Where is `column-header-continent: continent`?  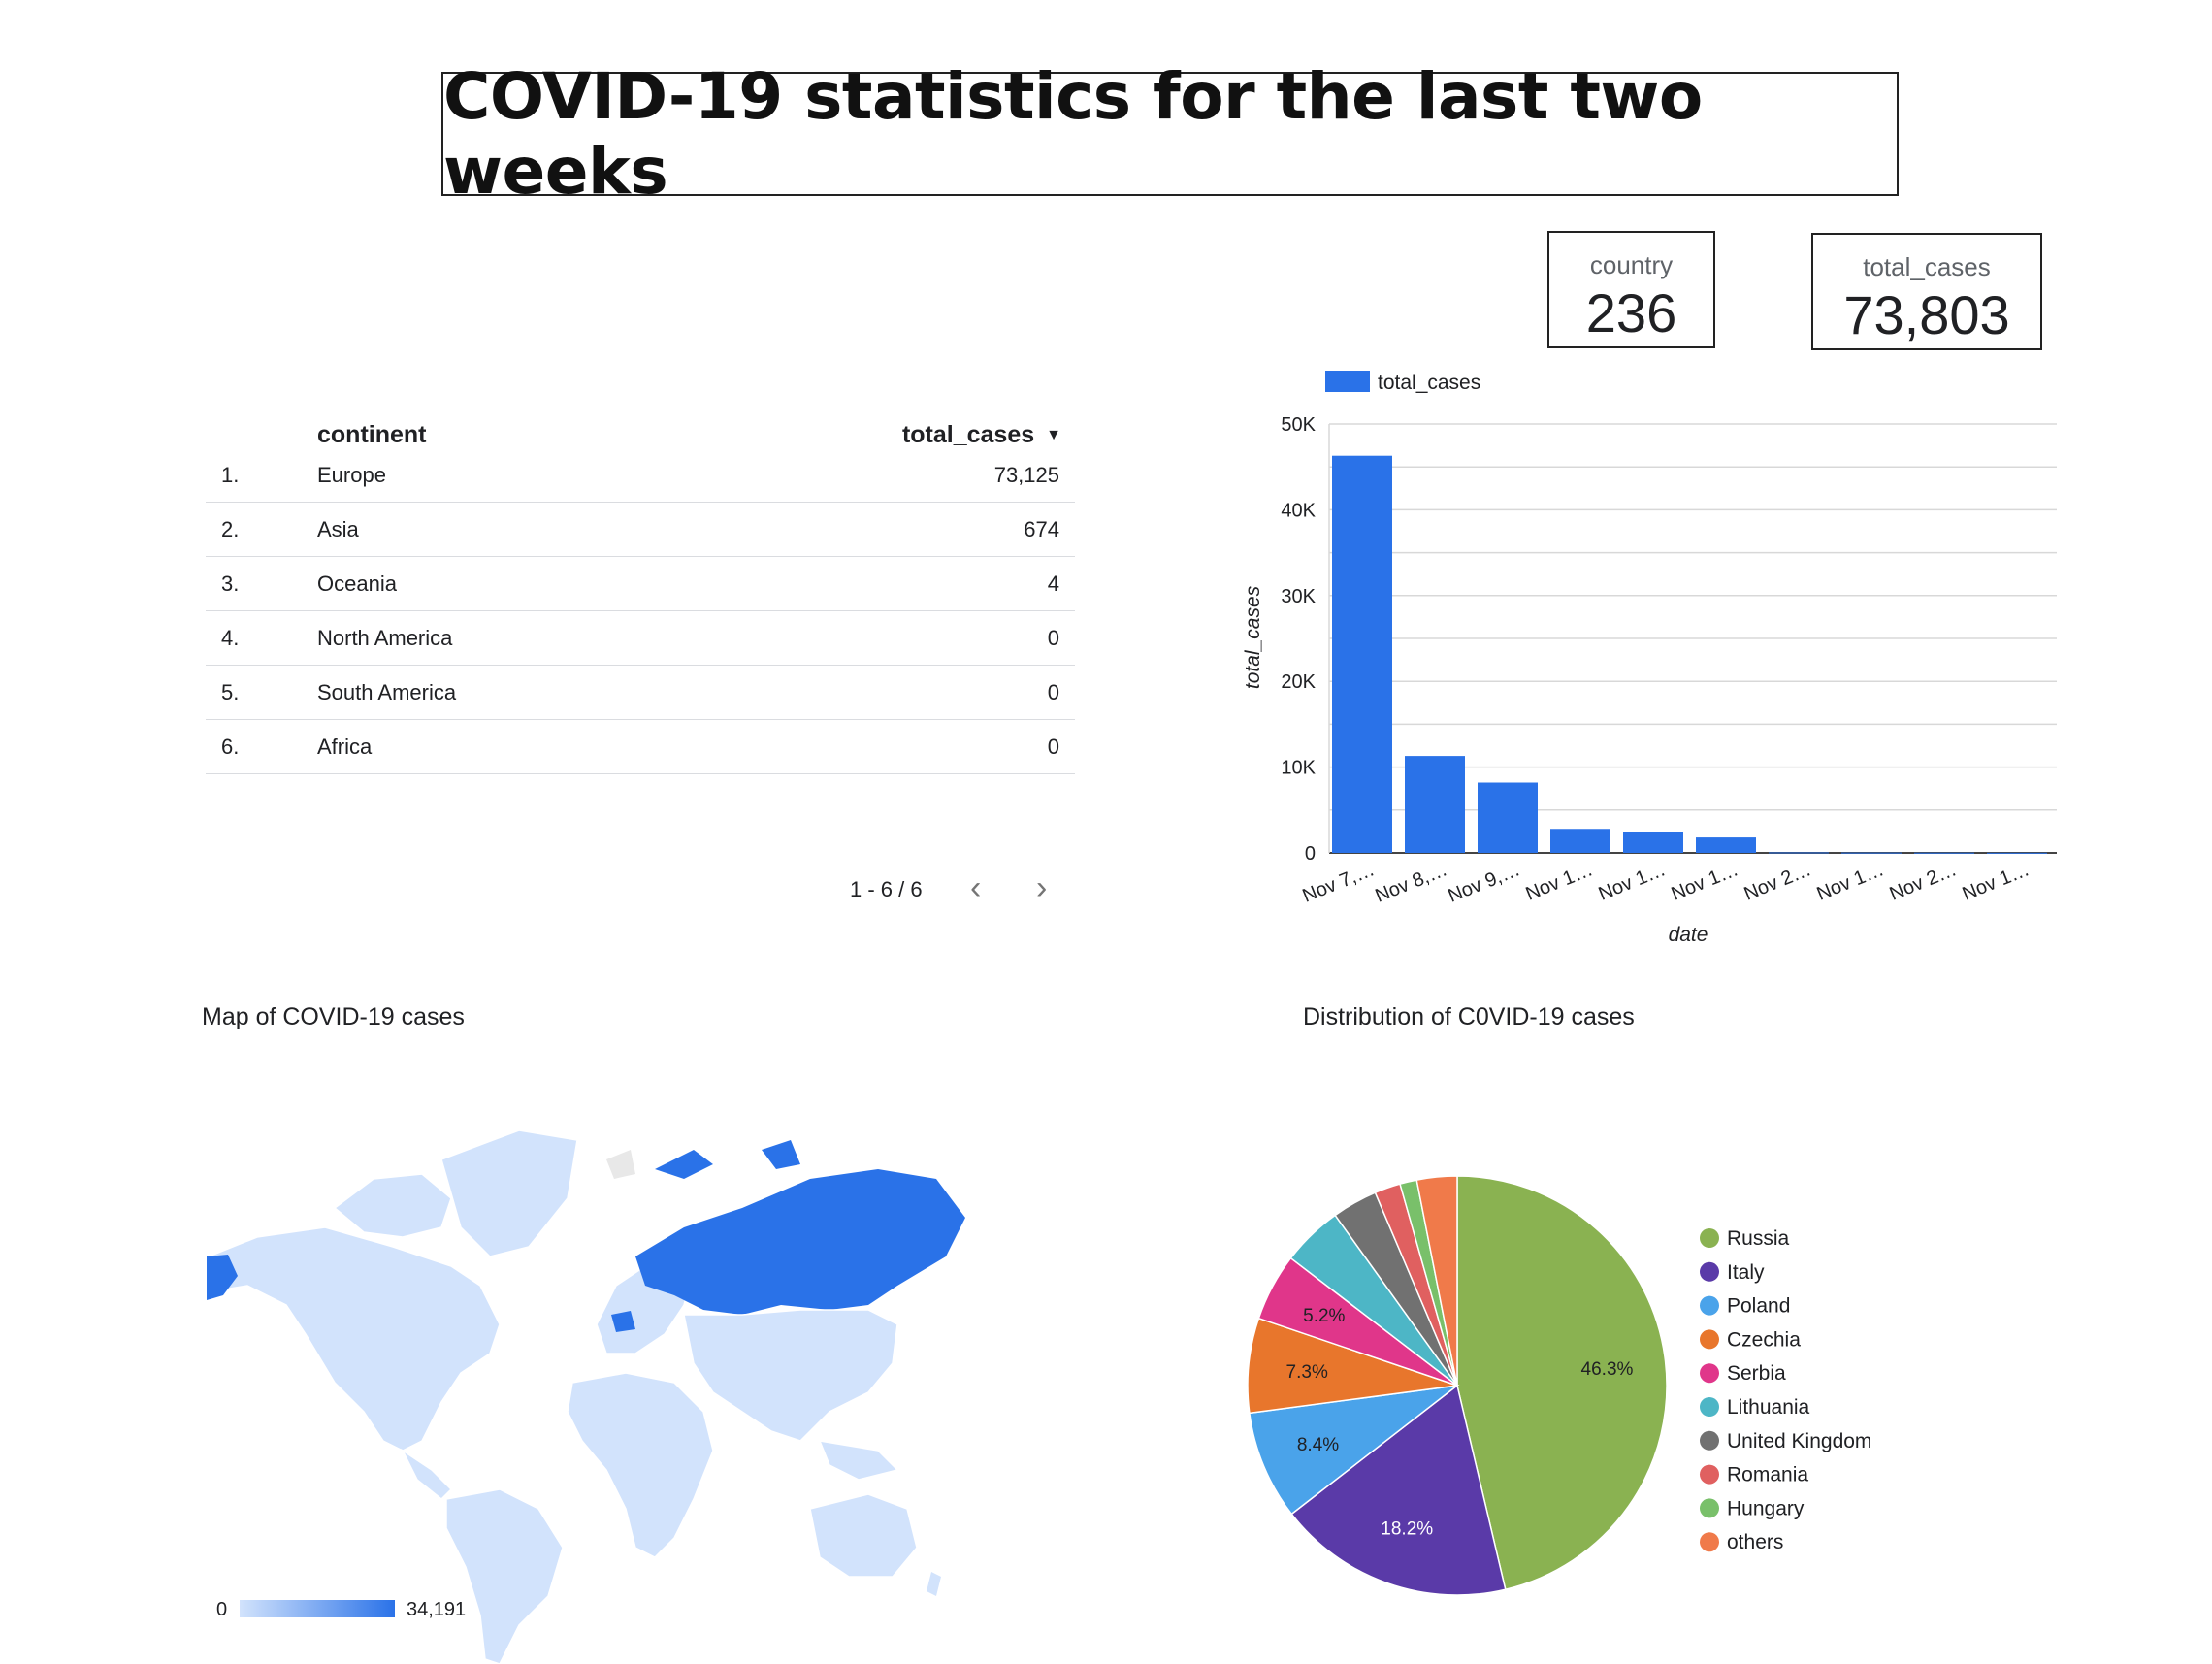
column-header-continent: continent is located at coordinates (372, 435).